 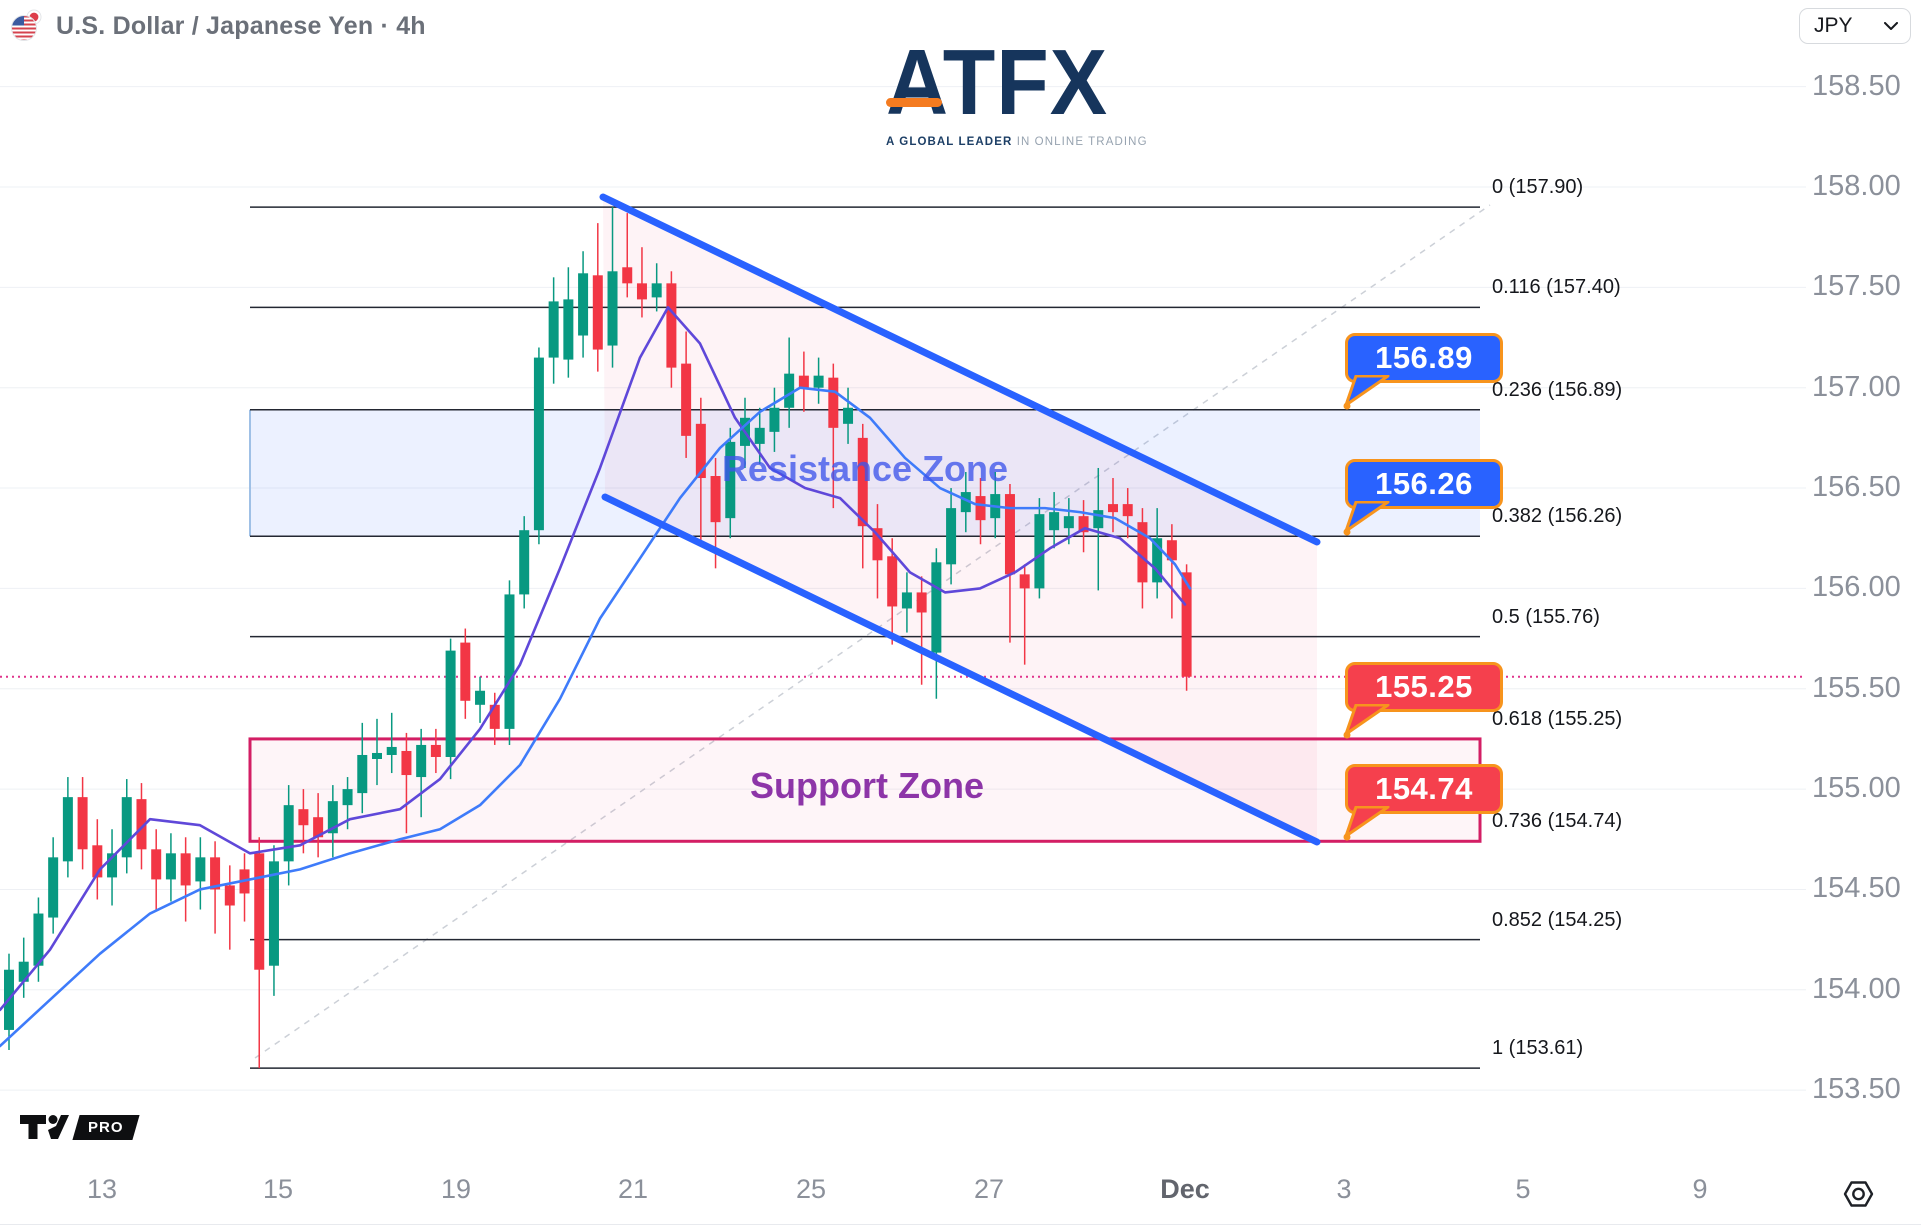 What do you see at coordinates (1546, 616) in the screenshot?
I see `fib-label-0.5: 0.5 (155.76)` at bounding box center [1546, 616].